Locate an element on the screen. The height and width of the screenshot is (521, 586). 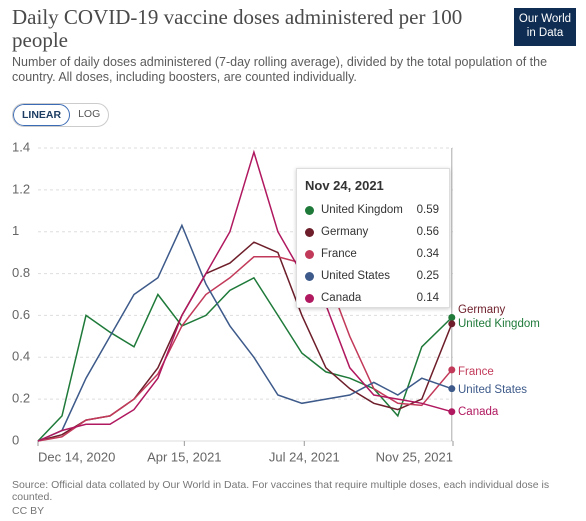
tooltip-date: Nov 24, 2021 is located at coordinates (344, 185).